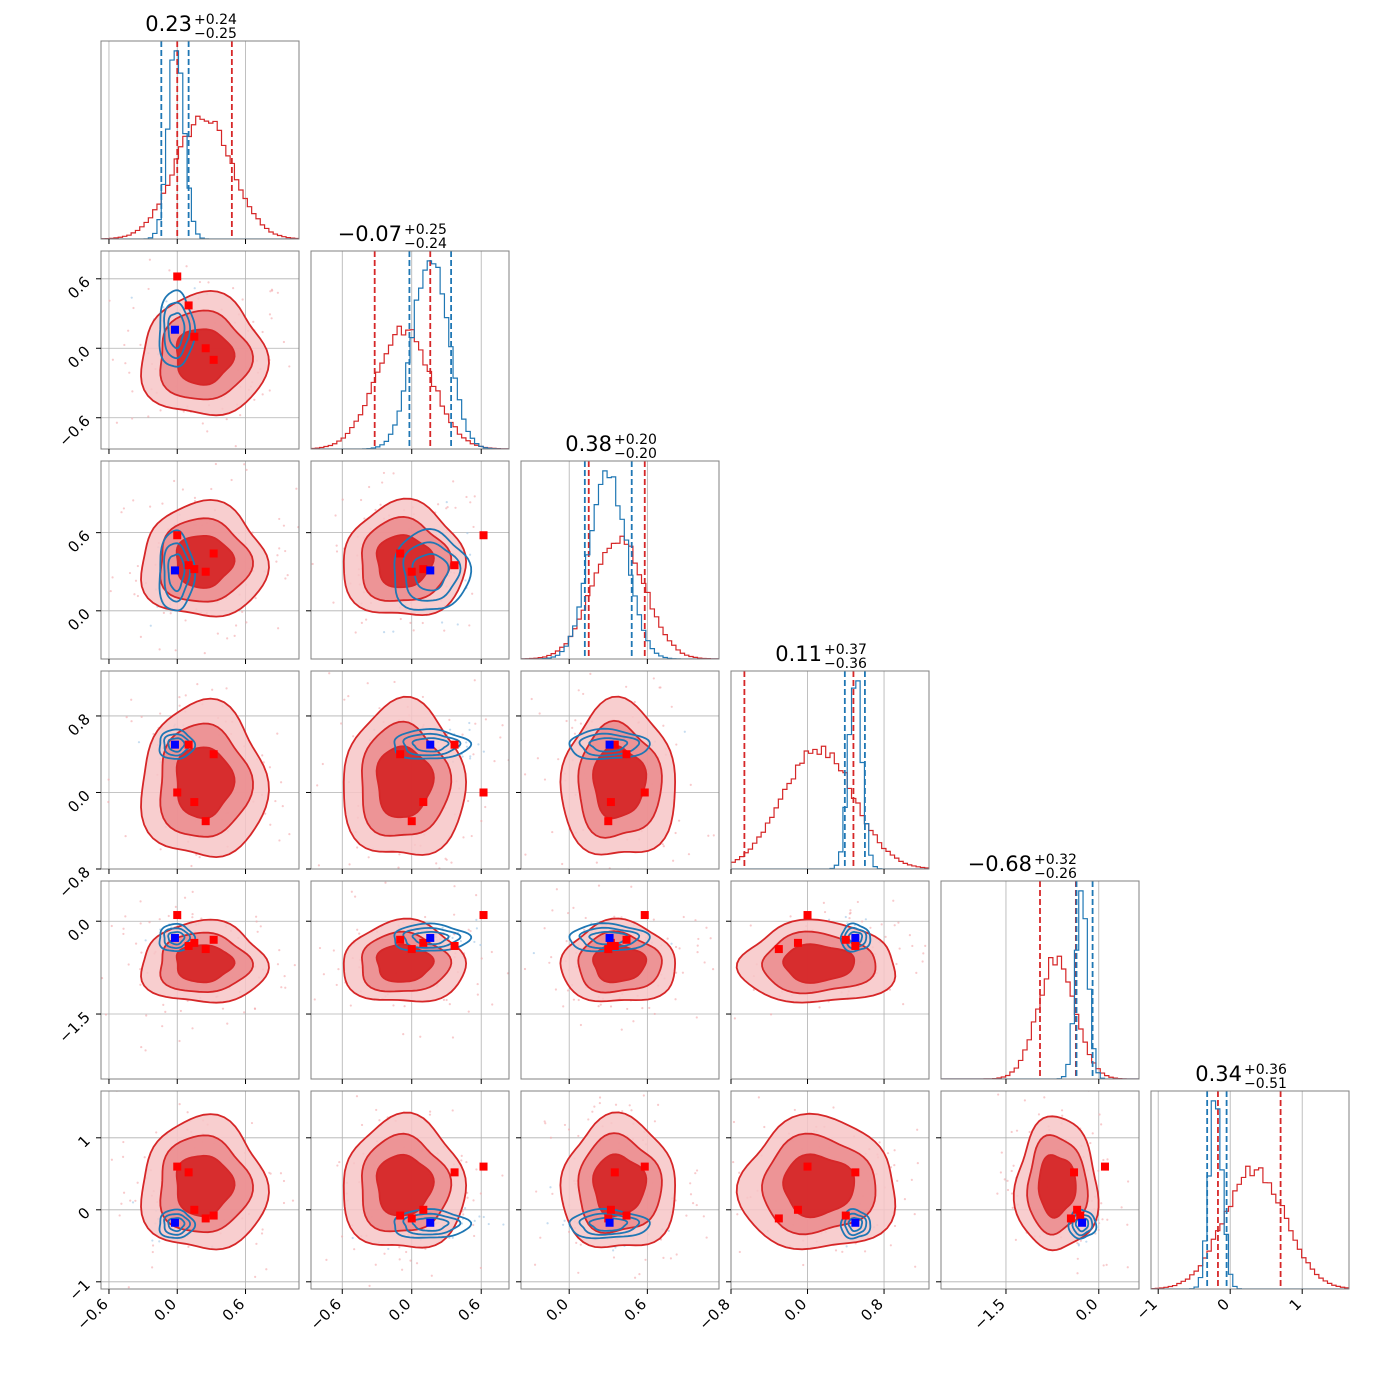 The width and height of the screenshot is (1390, 1390). What do you see at coordinates (1223, 1304) in the screenshot?
I see `x-tick-label: 0` at bounding box center [1223, 1304].